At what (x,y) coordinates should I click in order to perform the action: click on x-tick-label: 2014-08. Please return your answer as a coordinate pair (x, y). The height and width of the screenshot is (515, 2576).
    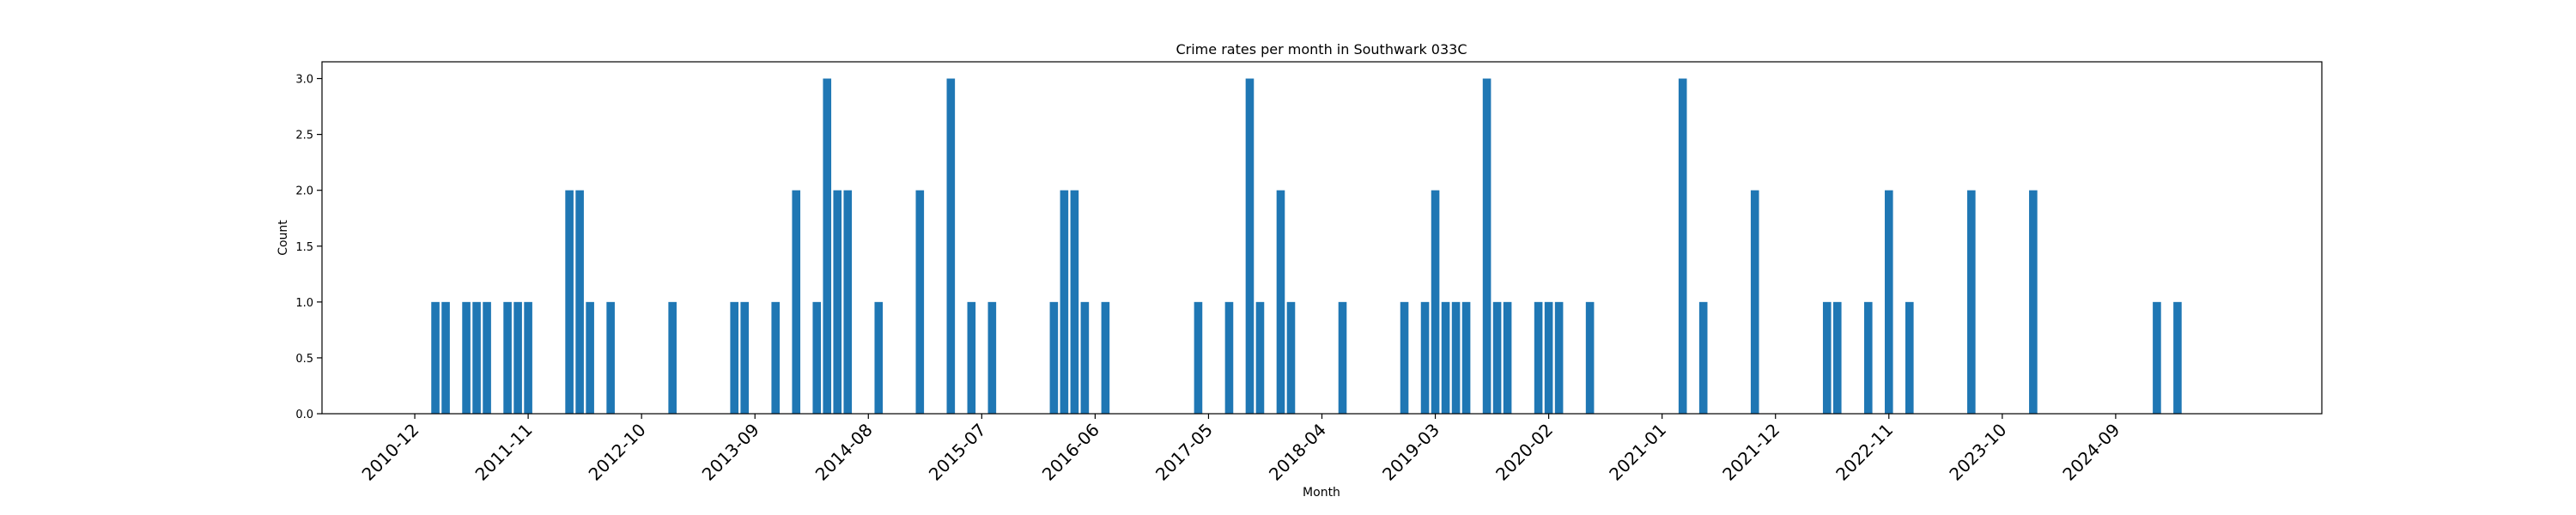
    Looking at the image, I should click on (844, 452).